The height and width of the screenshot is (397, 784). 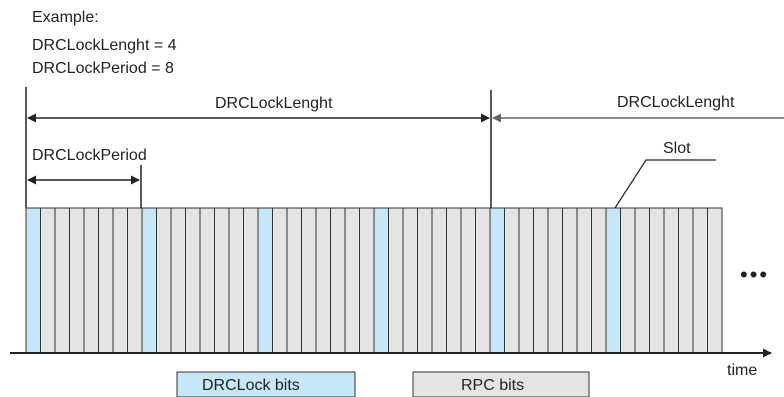 I want to click on legend-drc-lock-label: DRCLock bits, so click(x=251, y=385).